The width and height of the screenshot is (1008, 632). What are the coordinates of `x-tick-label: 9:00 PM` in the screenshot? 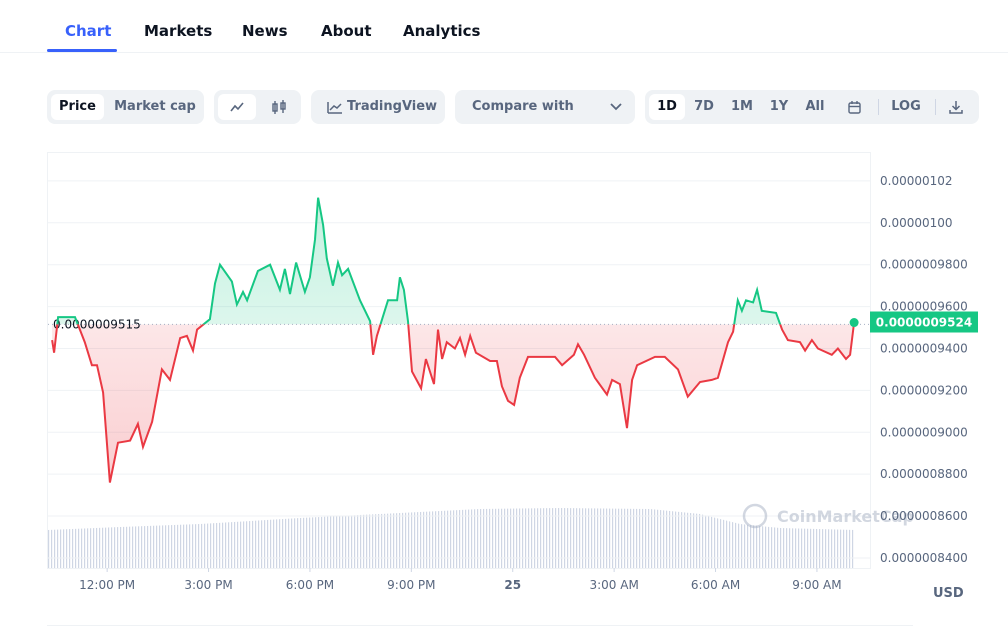 It's located at (411, 585).